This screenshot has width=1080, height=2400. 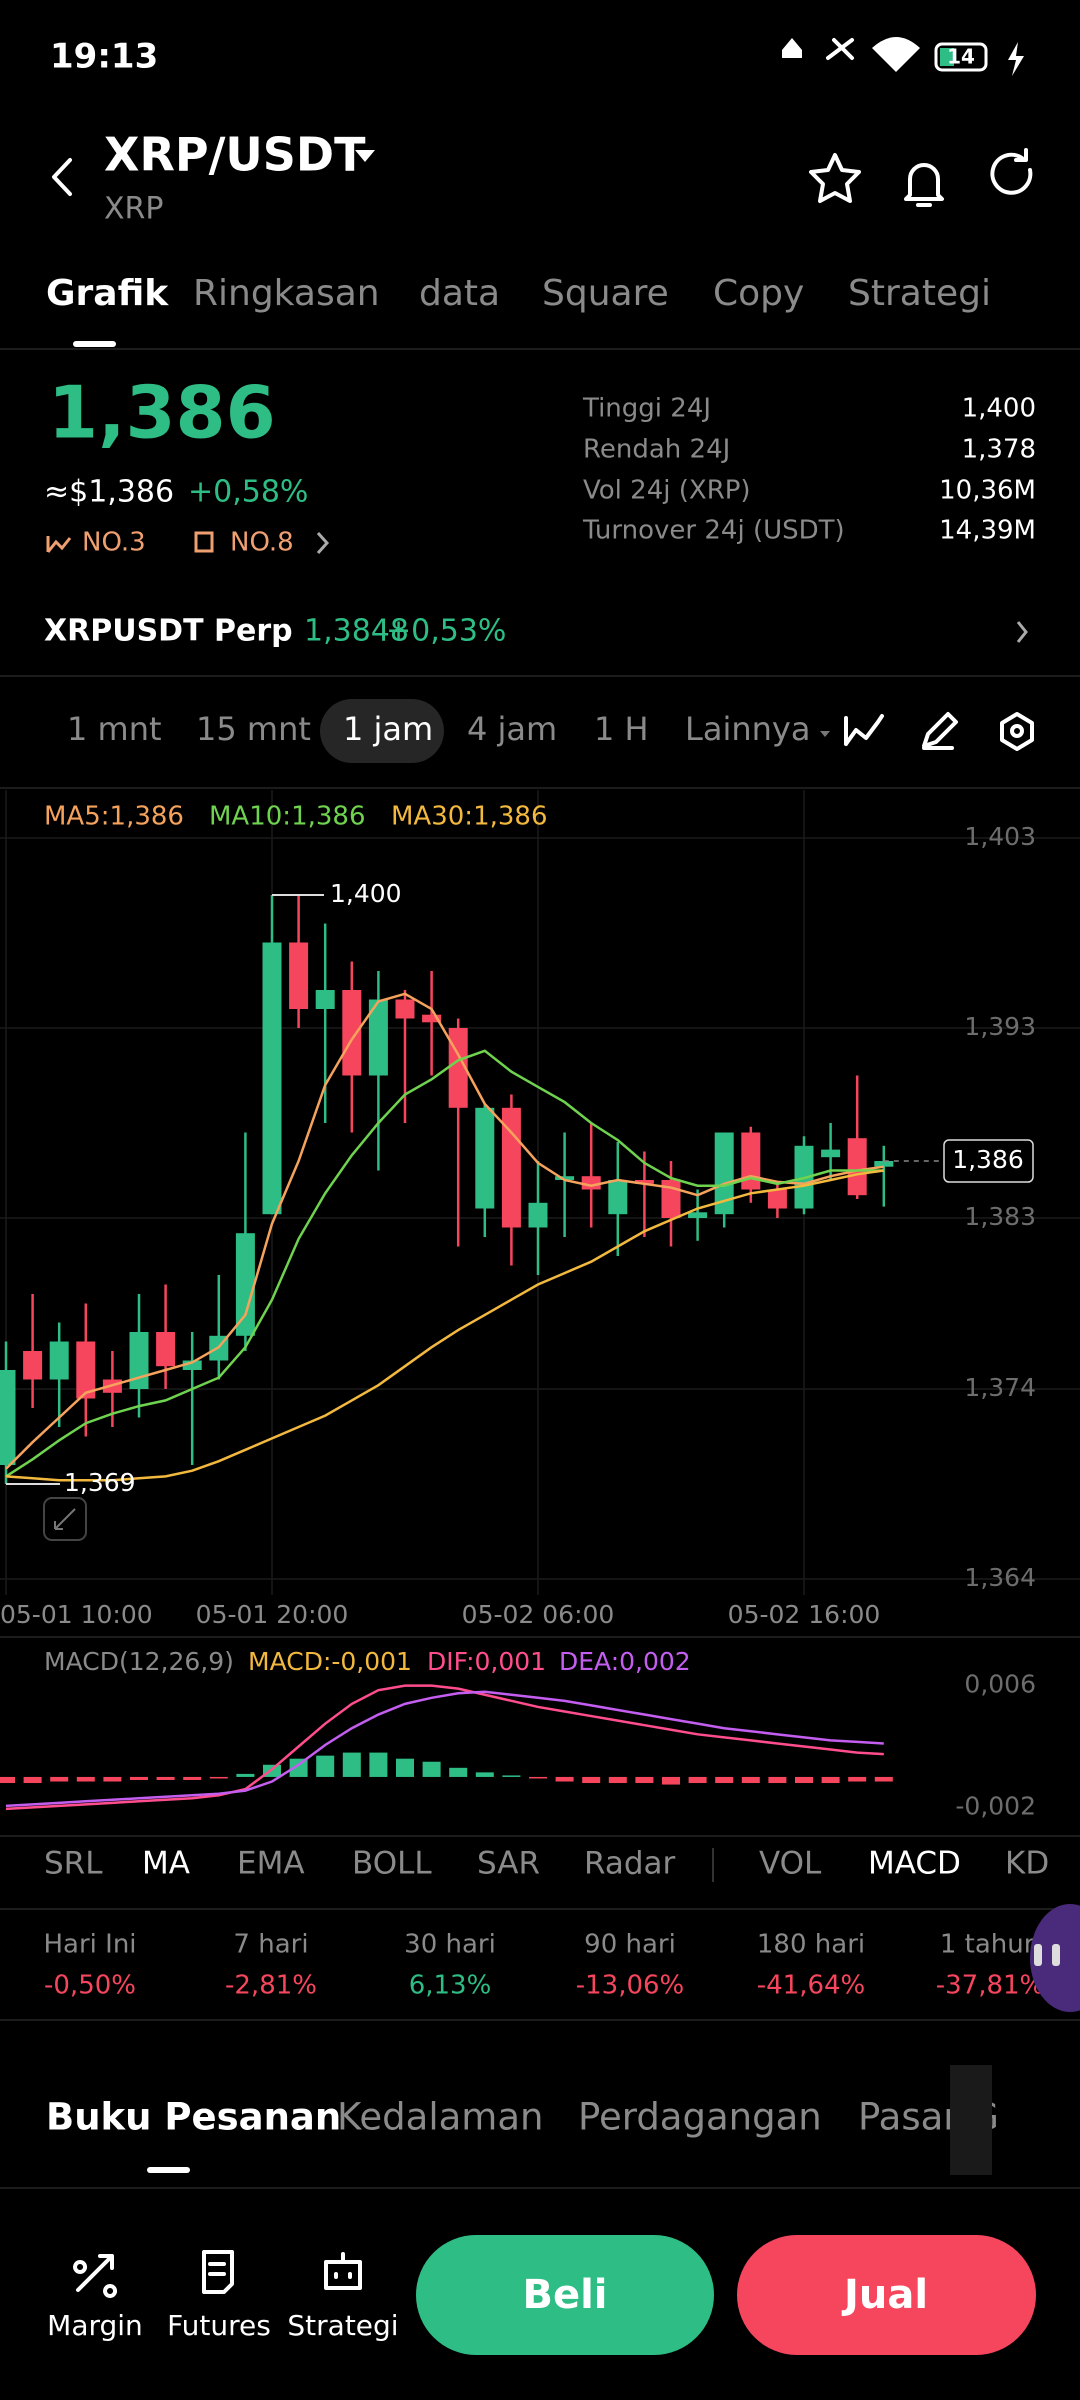 What do you see at coordinates (1000, 836) in the screenshot?
I see `y-tick-label: 1,403` at bounding box center [1000, 836].